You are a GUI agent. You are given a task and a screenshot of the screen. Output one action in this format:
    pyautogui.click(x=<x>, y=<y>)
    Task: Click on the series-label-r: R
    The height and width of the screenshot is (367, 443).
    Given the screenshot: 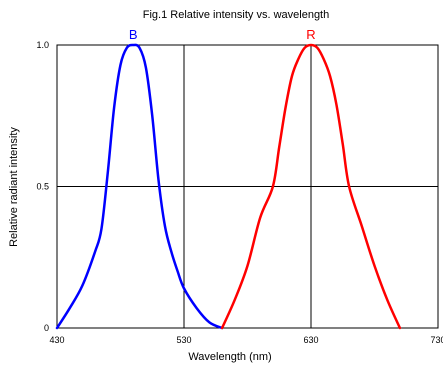 What is the action you would take?
    pyautogui.click(x=310, y=34)
    